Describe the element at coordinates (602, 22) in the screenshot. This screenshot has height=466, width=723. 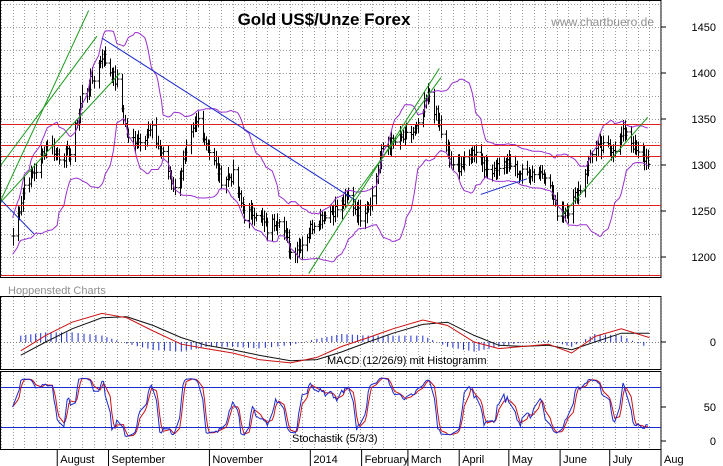
I see `watermark: www.chartbuero.de` at that location.